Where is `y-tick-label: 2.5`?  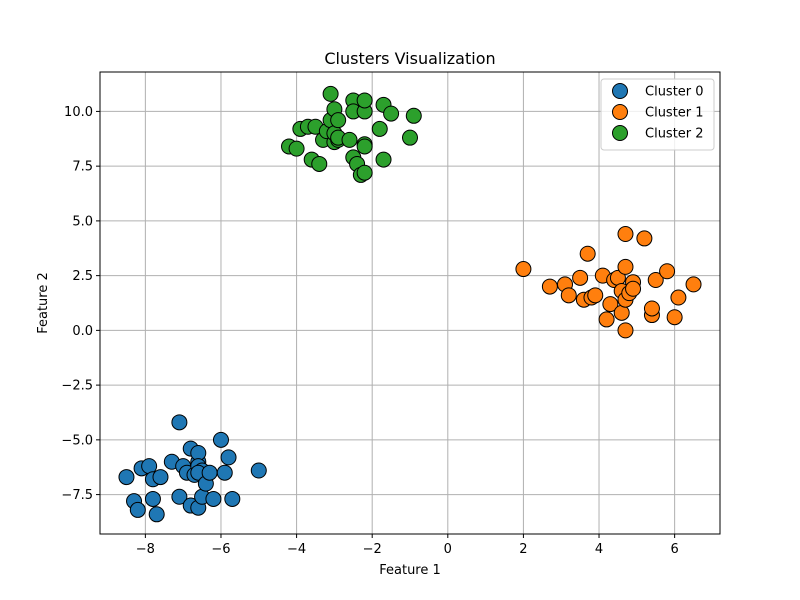 y-tick-label: 2.5 is located at coordinates (82, 276).